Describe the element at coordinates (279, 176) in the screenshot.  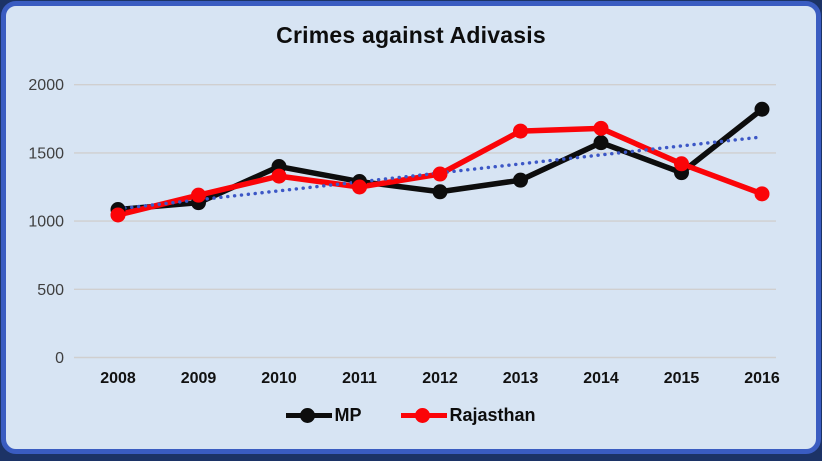
I see `data-point-rajasthan-2010` at that location.